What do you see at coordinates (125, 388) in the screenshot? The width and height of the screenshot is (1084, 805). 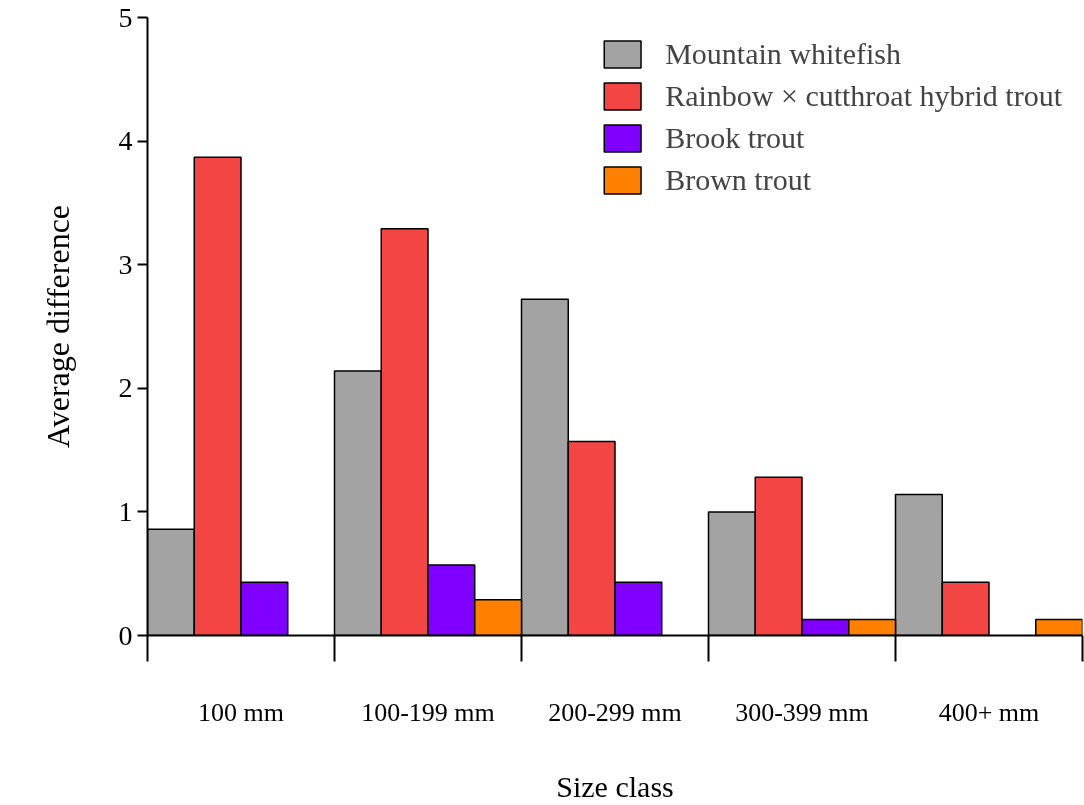 I see `y-tick-label: 2` at bounding box center [125, 388].